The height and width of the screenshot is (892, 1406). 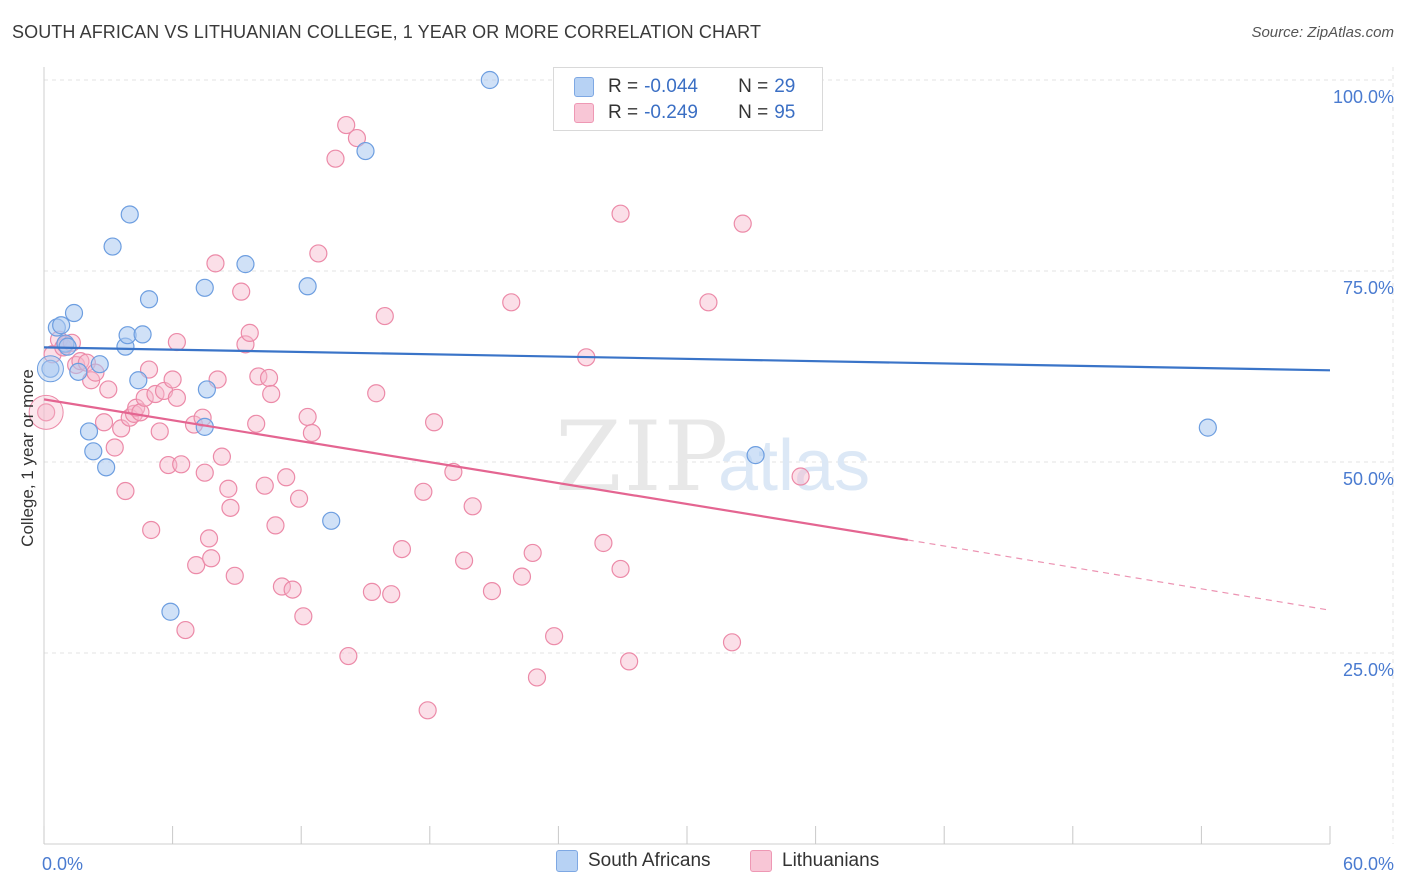 I want to click on watermark-atlas: atlas, so click(x=794, y=466).